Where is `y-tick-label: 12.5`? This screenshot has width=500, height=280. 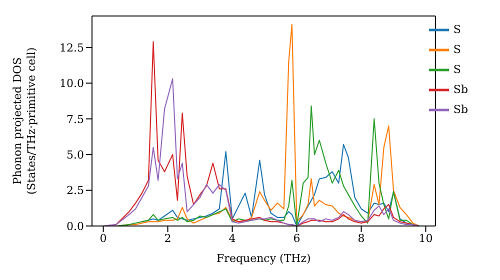
y-tick-label: 12.5 is located at coordinates (72, 47).